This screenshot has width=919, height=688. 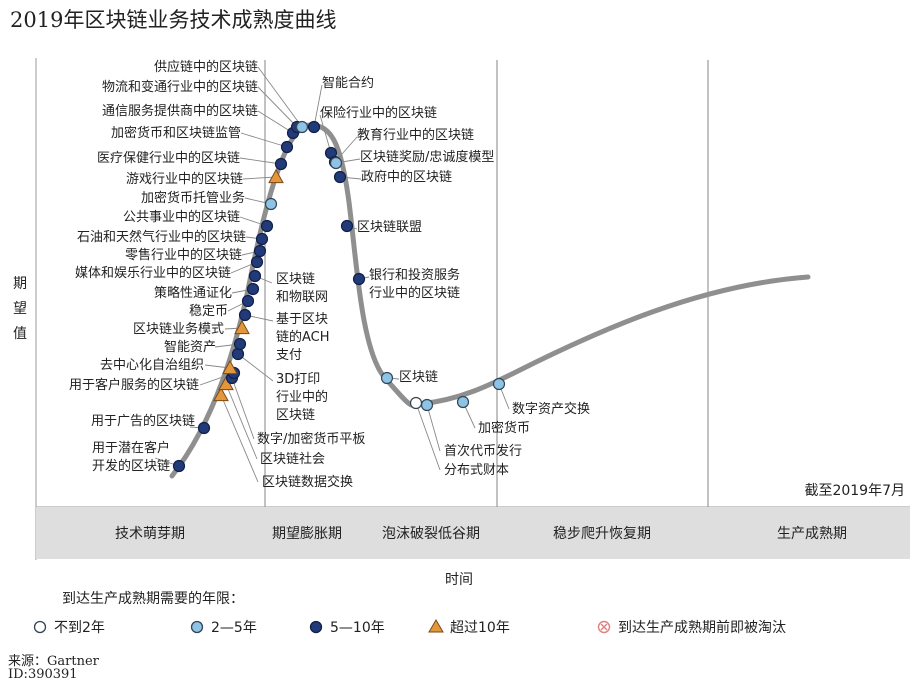 What do you see at coordinates (134, 385) in the screenshot?
I see `point-label: 用于客户服务的区块链` at bounding box center [134, 385].